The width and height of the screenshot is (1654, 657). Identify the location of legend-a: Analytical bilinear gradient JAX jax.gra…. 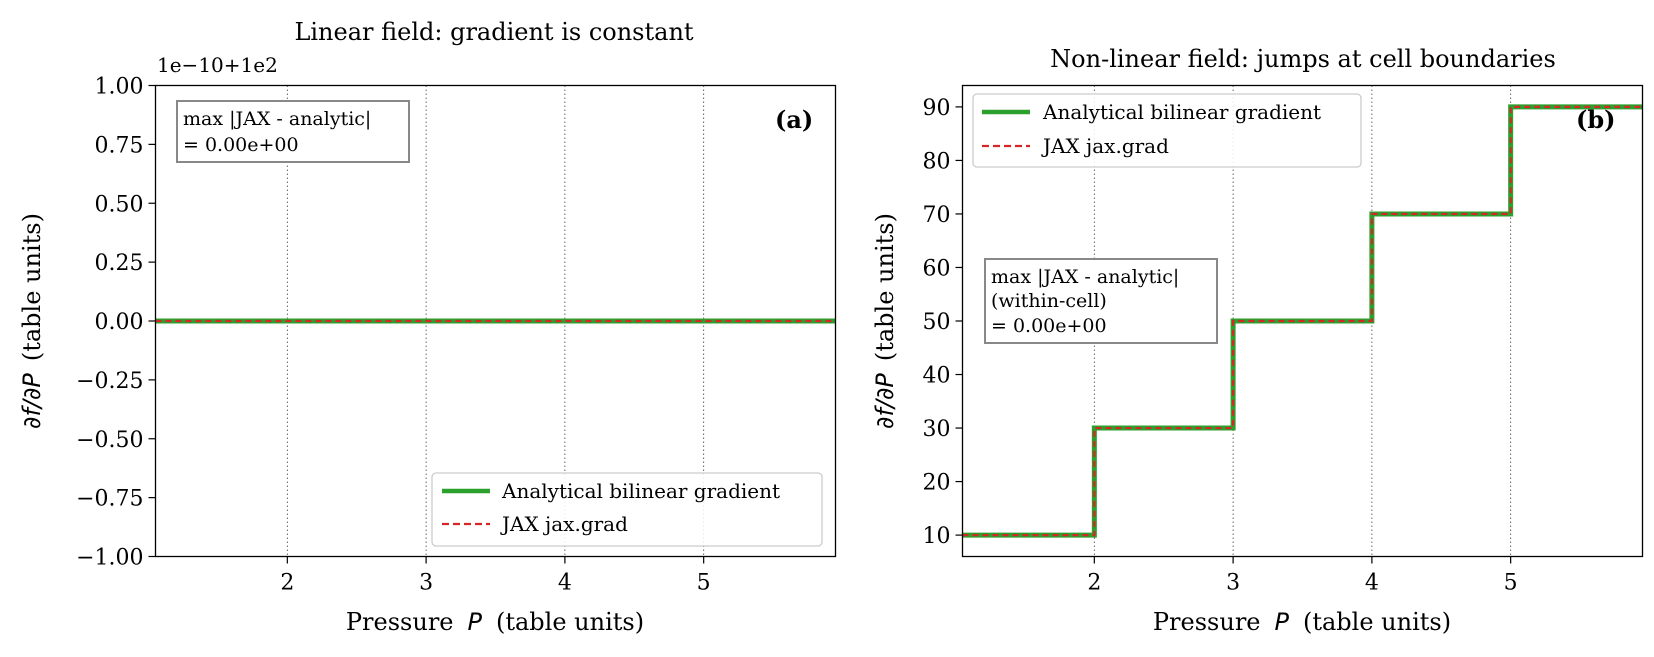
(627, 509).